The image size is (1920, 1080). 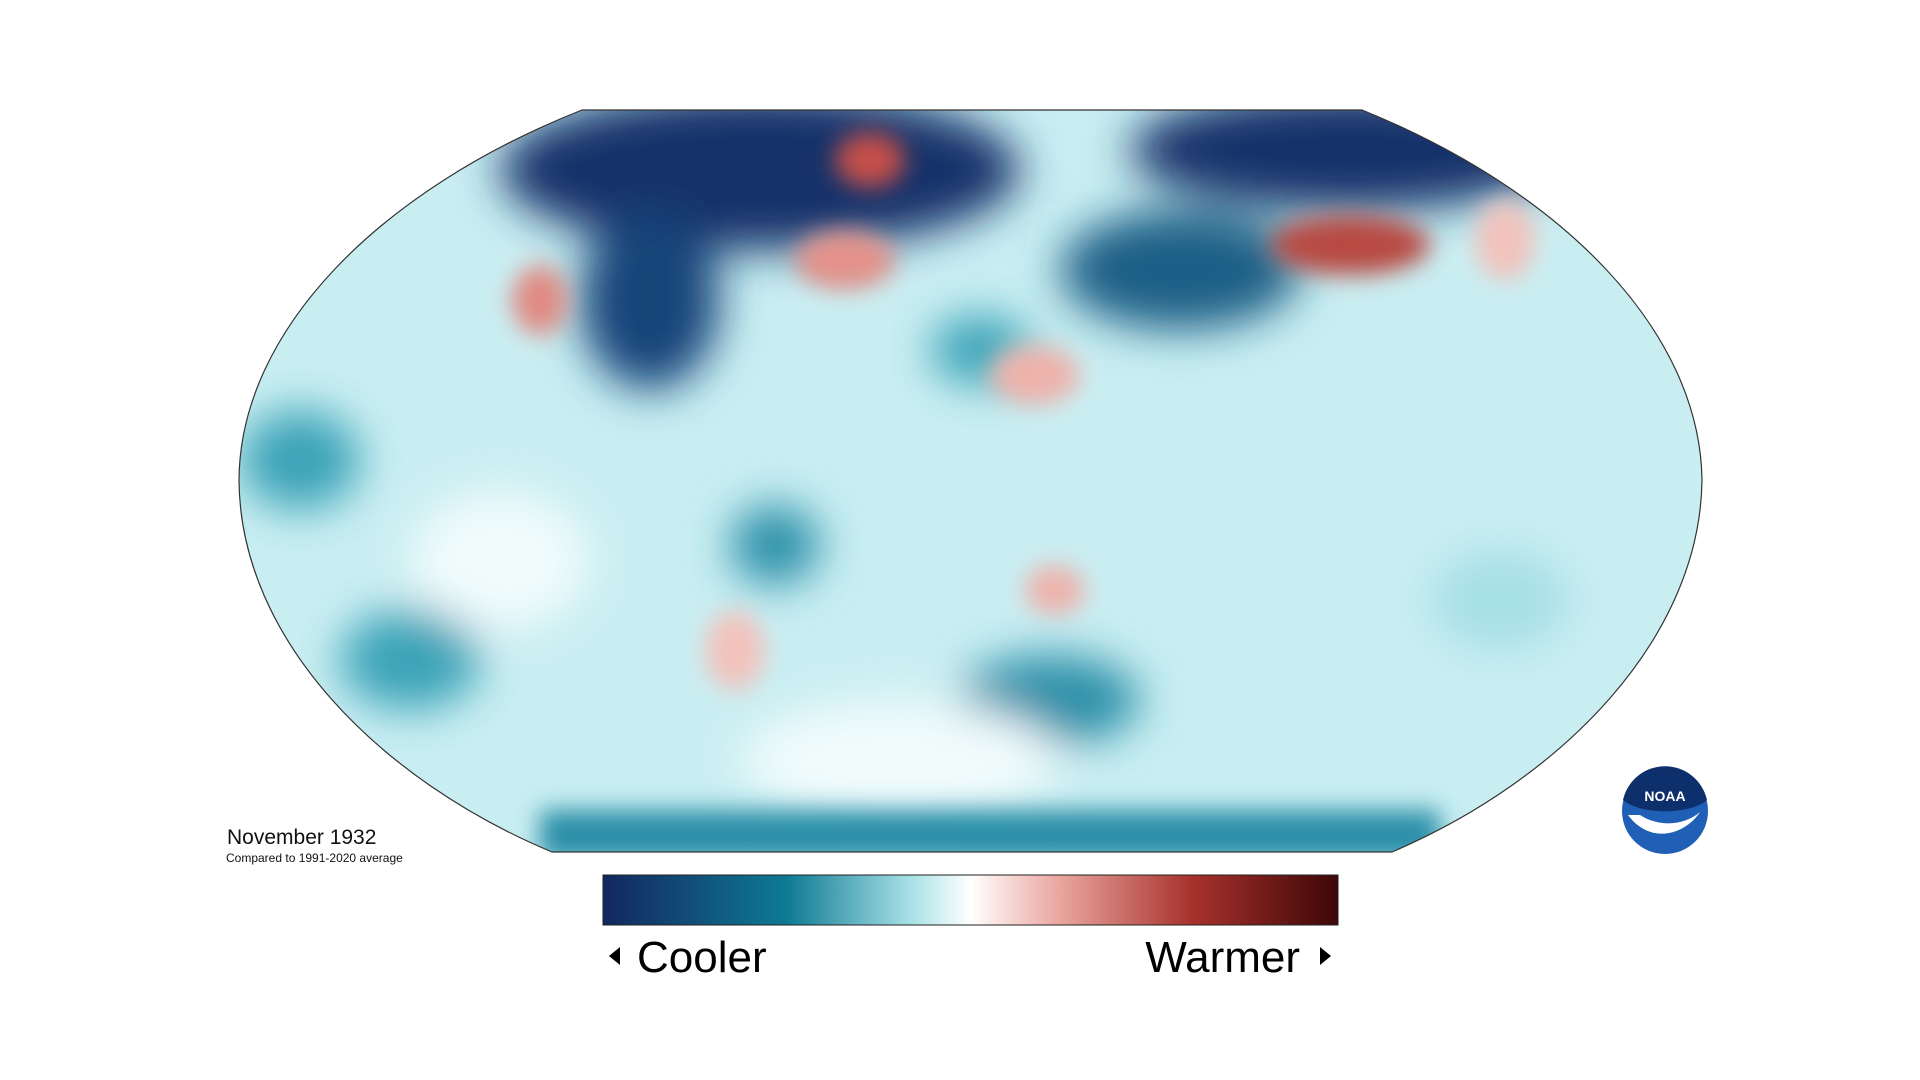 What do you see at coordinates (614, 956) in the screenshot?
I see `cooler-arrow` at bounding box center [614, 956].